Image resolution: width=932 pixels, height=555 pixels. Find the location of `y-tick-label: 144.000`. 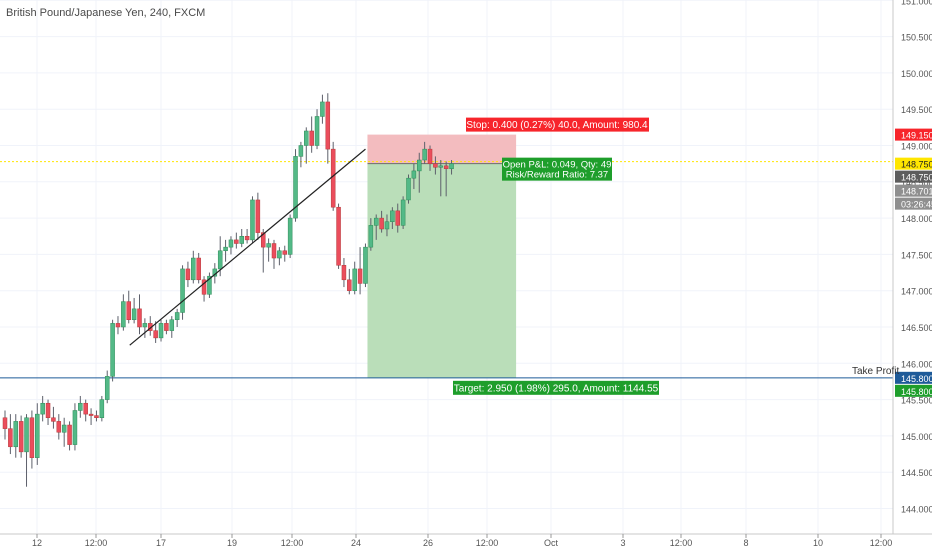

y-tick-label: 144.000 is located at coordinates (916, 510).